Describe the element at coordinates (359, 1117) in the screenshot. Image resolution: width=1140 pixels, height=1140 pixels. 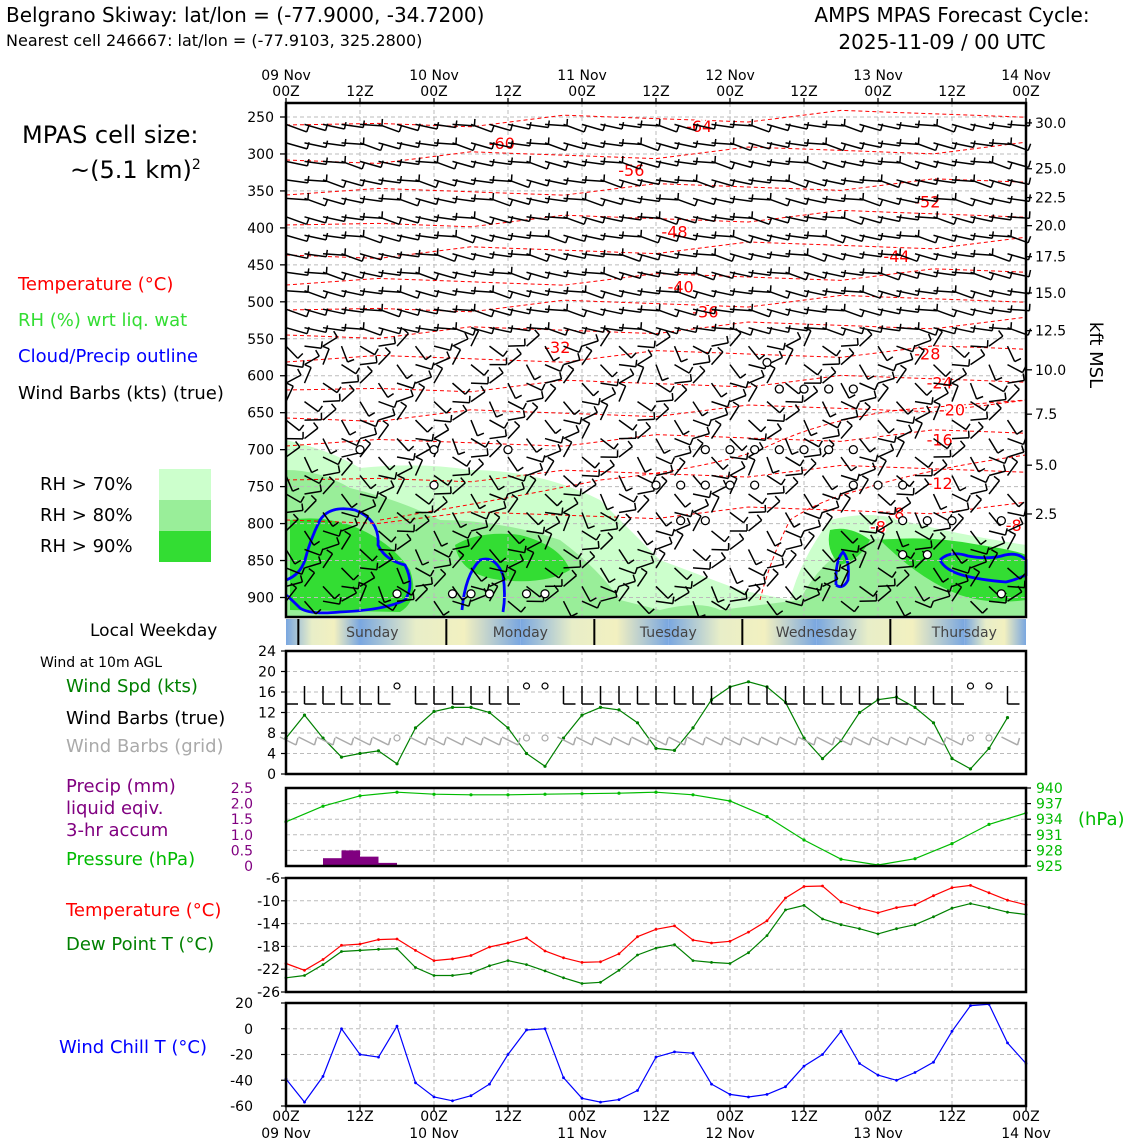
I see `bottom-time-tick-label: 12Z` at that location.